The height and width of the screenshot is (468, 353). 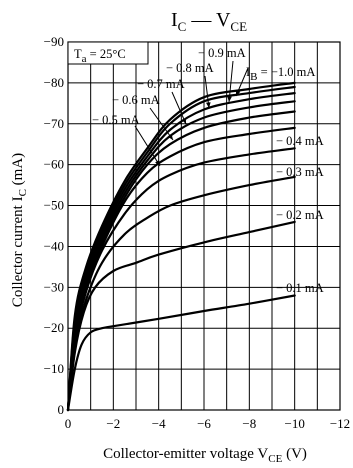 I want to click on y-tick-label: −40, so click(x=54, y=245).